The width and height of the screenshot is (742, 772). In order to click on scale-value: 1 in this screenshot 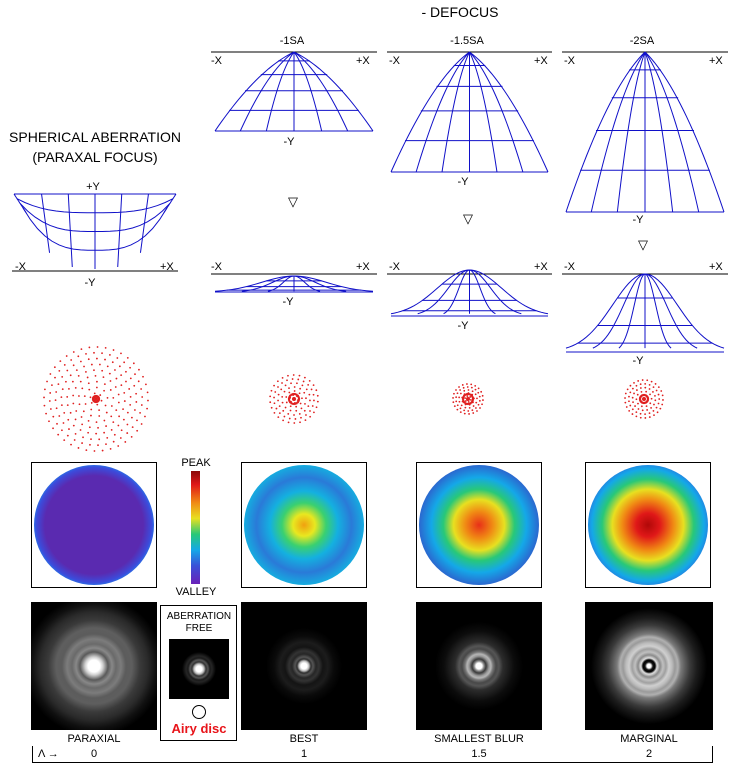, I will do `click(304, 754)`.